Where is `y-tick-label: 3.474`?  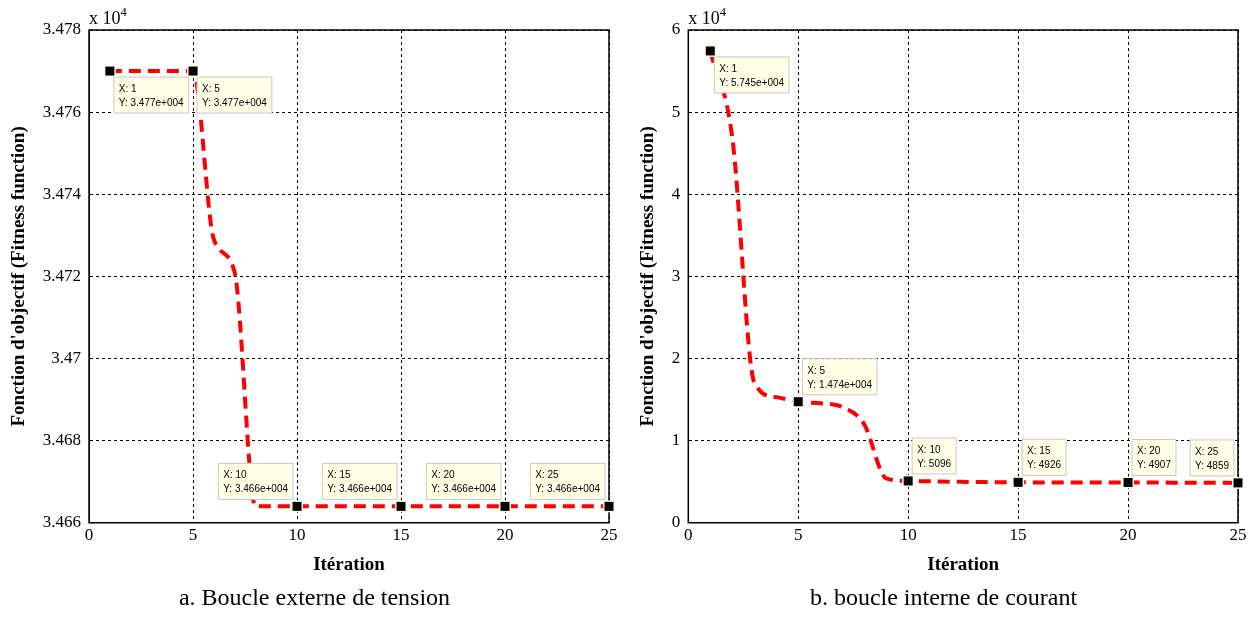
y-tick-label: 3.474 is located at coordinates (62, 193).